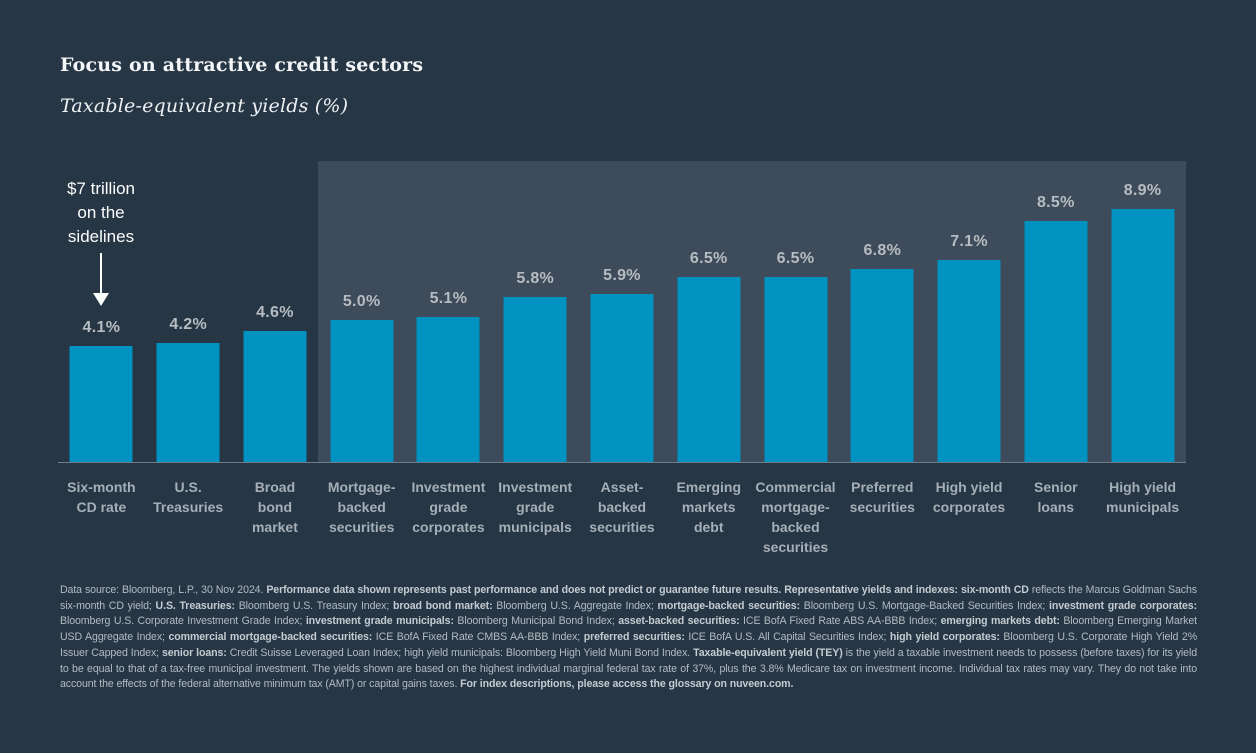  I want to click on footnote-segment: ICE BofA Fixed Rate ABS AA-BBB Index;, so click(840, 621).